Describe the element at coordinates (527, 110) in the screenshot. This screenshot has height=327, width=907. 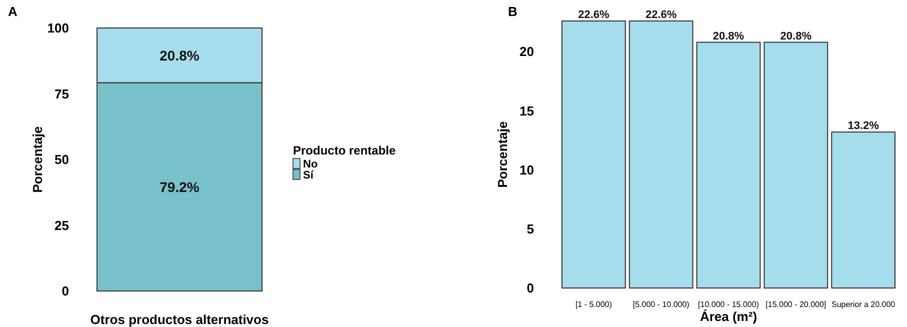
I see `y-tick-label: 15` at that location.